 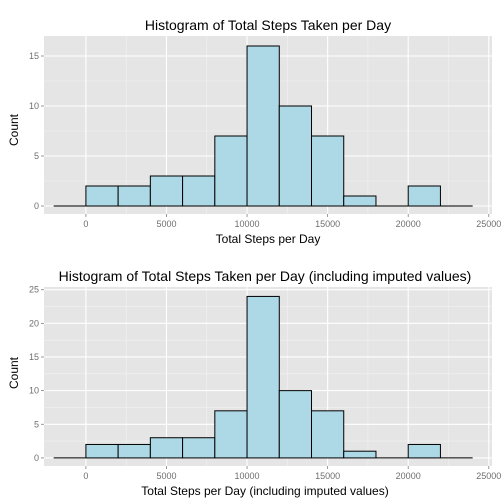 I want to click on y-tick-label: 25, so click(x=34, y=290).